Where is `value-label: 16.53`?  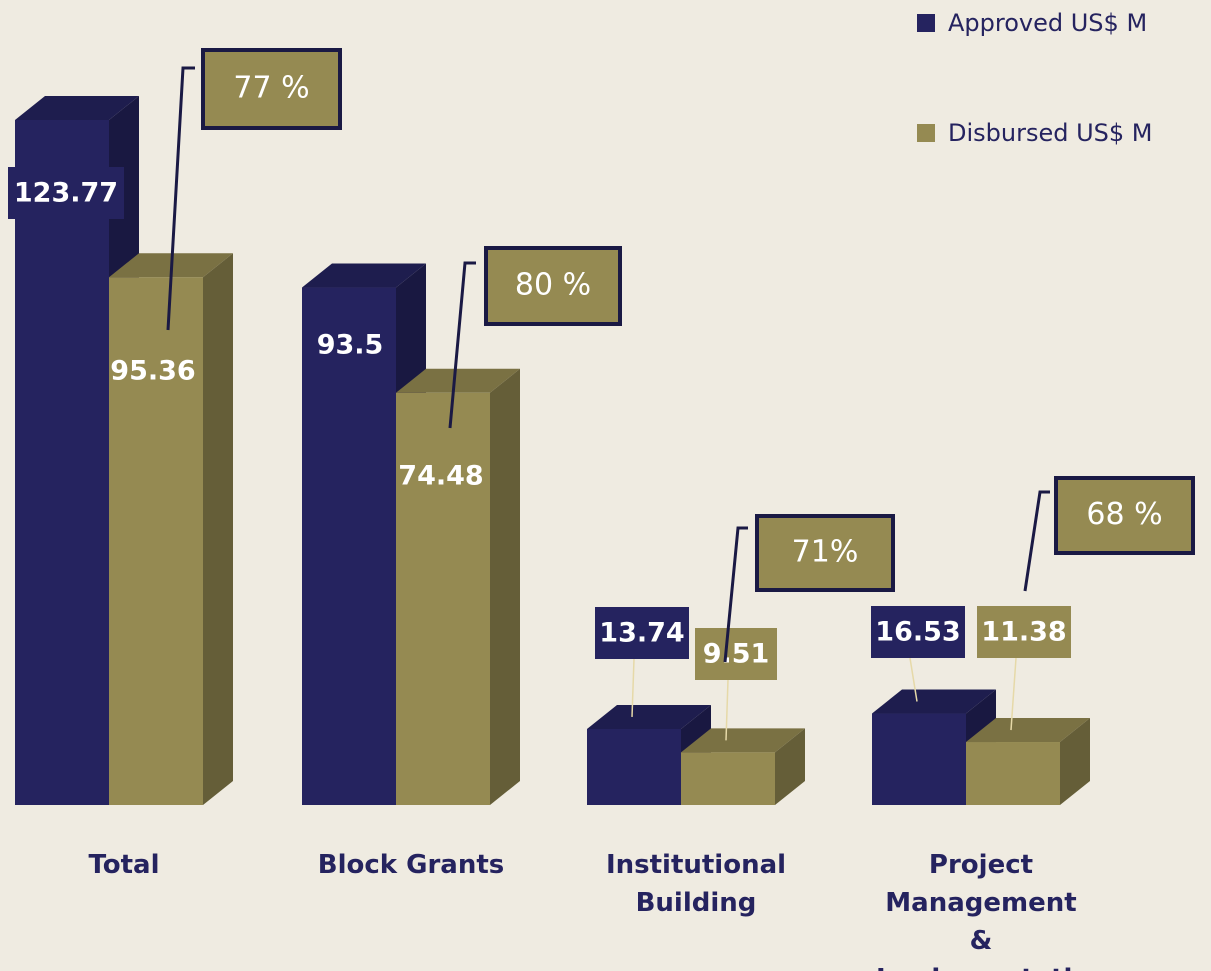 value-label: 16.53 is located at coordinates (917, 632).